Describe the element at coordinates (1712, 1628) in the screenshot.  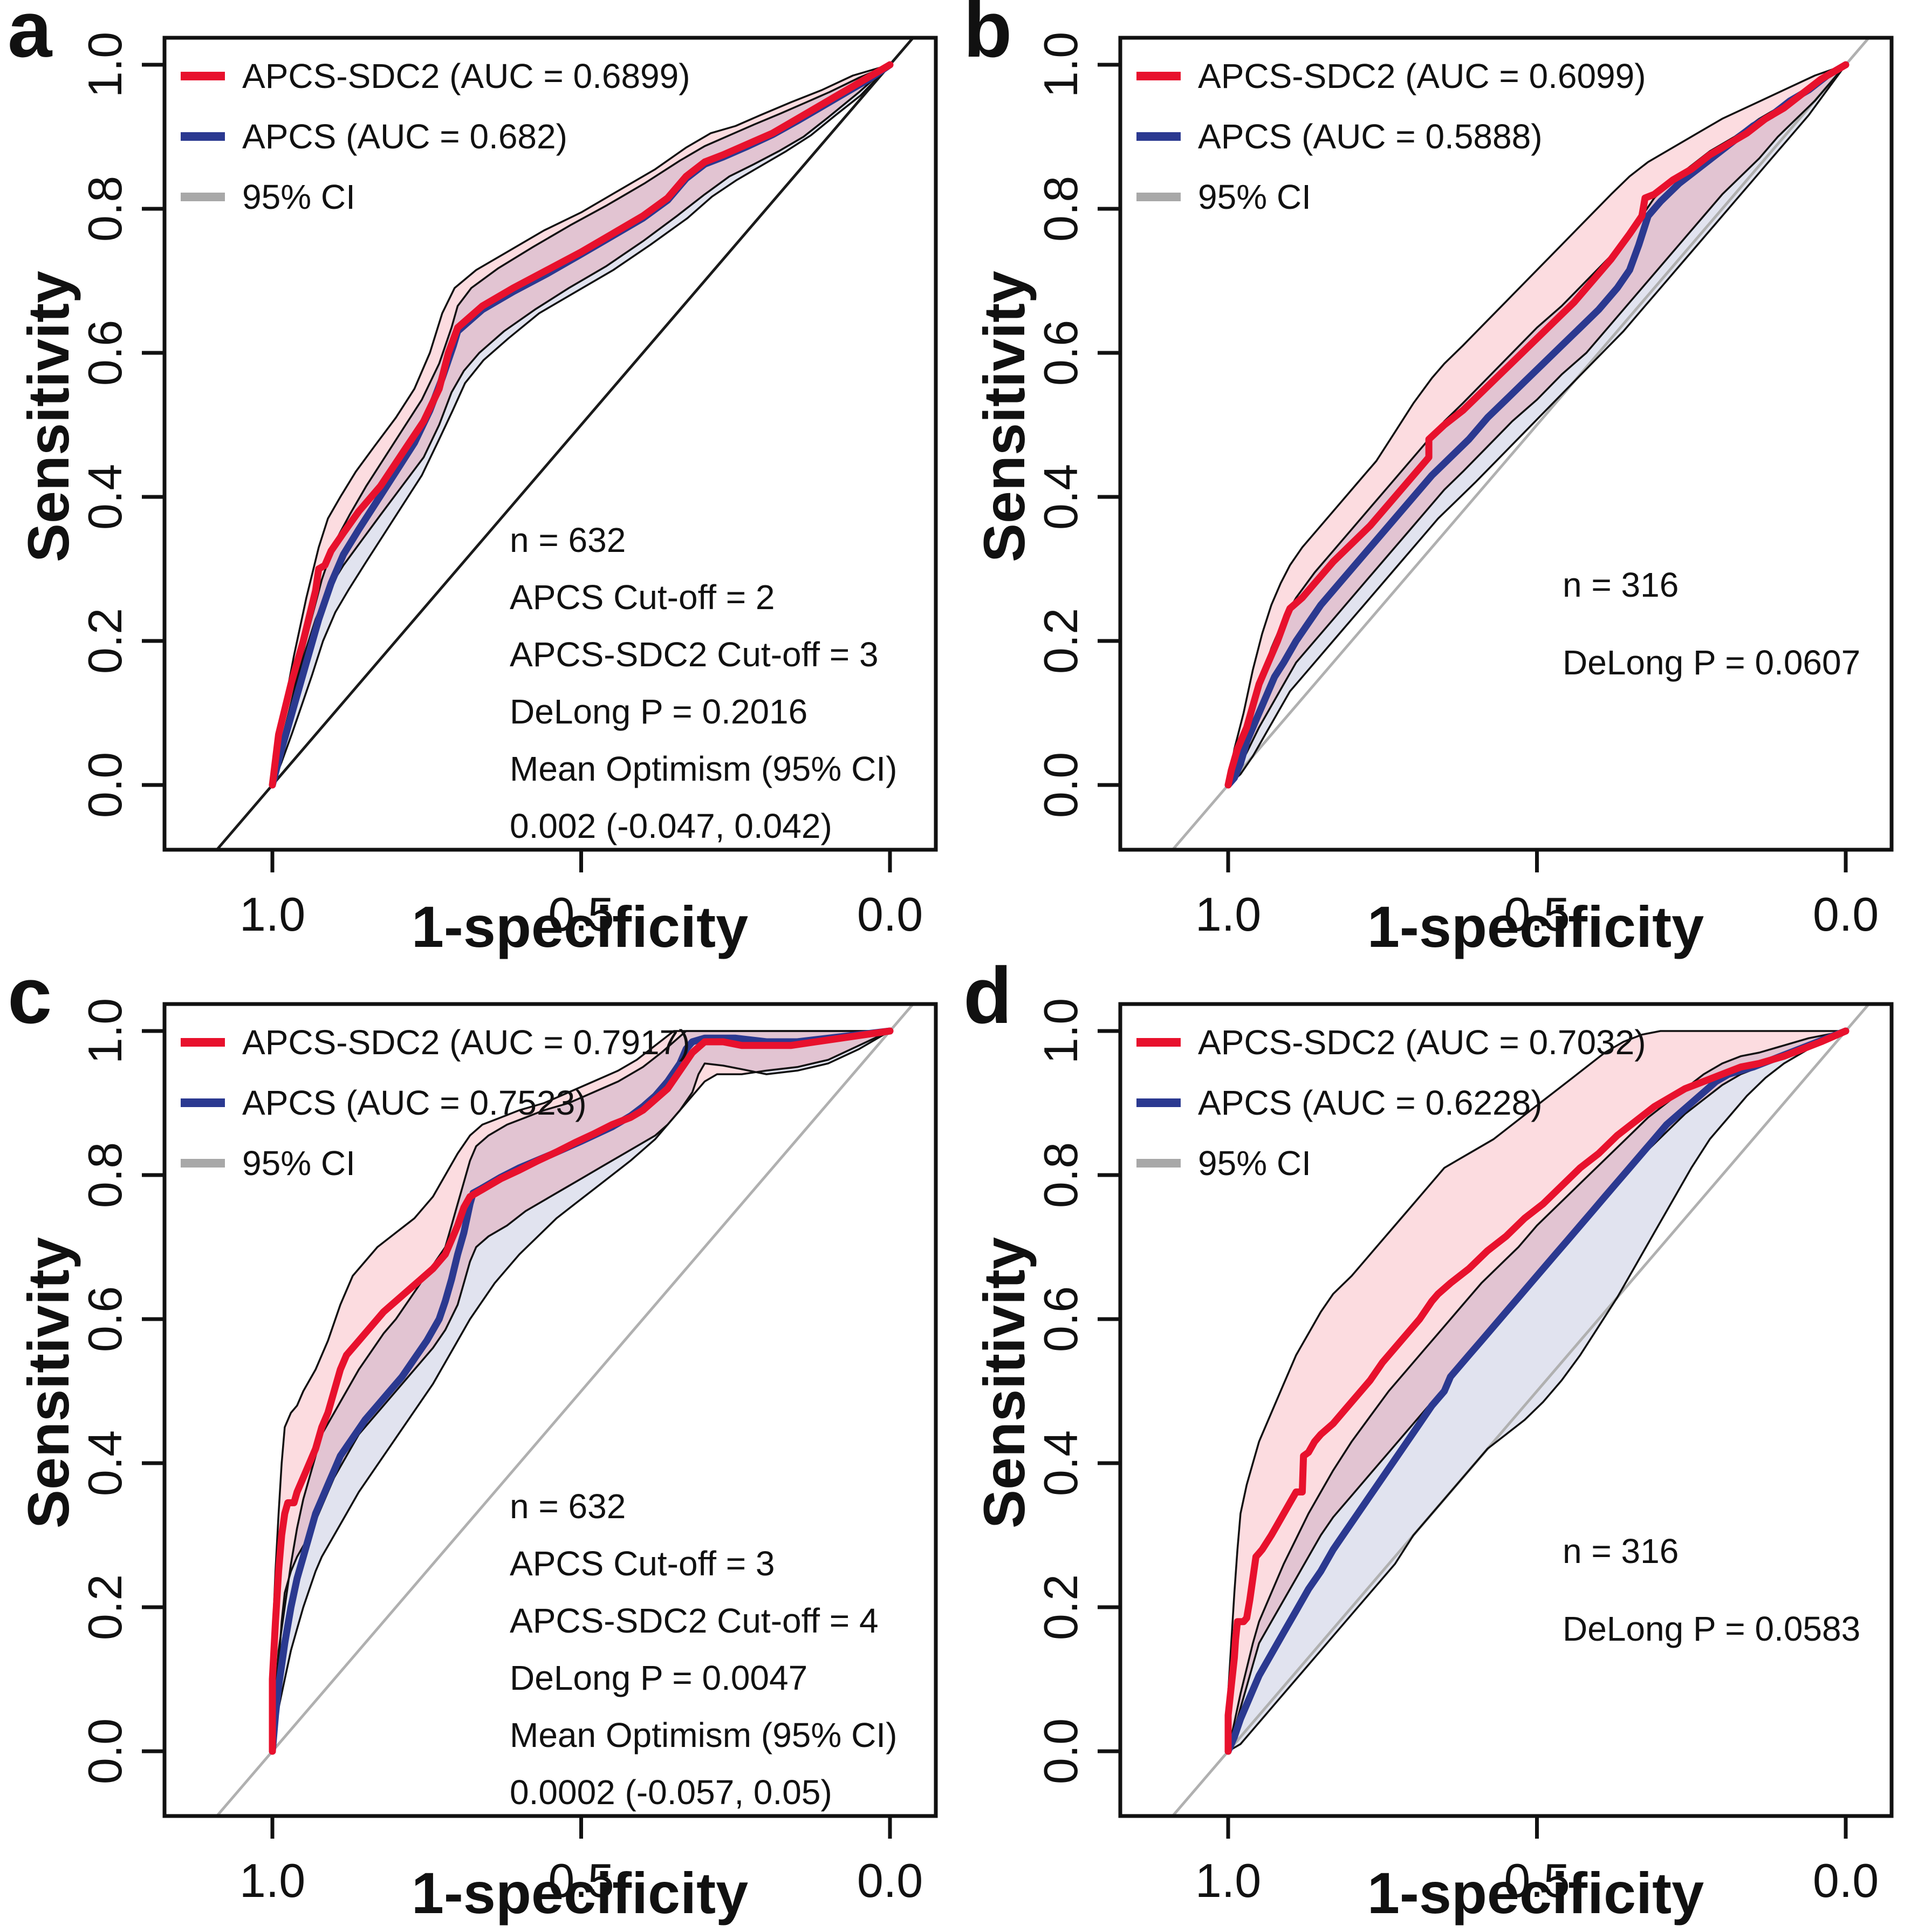
I see `annotation-line: DeLong P = 0.0583` at that location.